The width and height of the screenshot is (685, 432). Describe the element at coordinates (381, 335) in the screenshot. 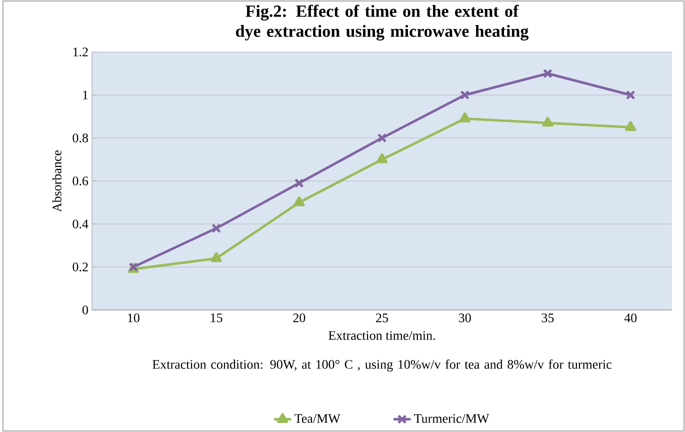

I see `x-axis-title: Extraction time/min.` at that location.